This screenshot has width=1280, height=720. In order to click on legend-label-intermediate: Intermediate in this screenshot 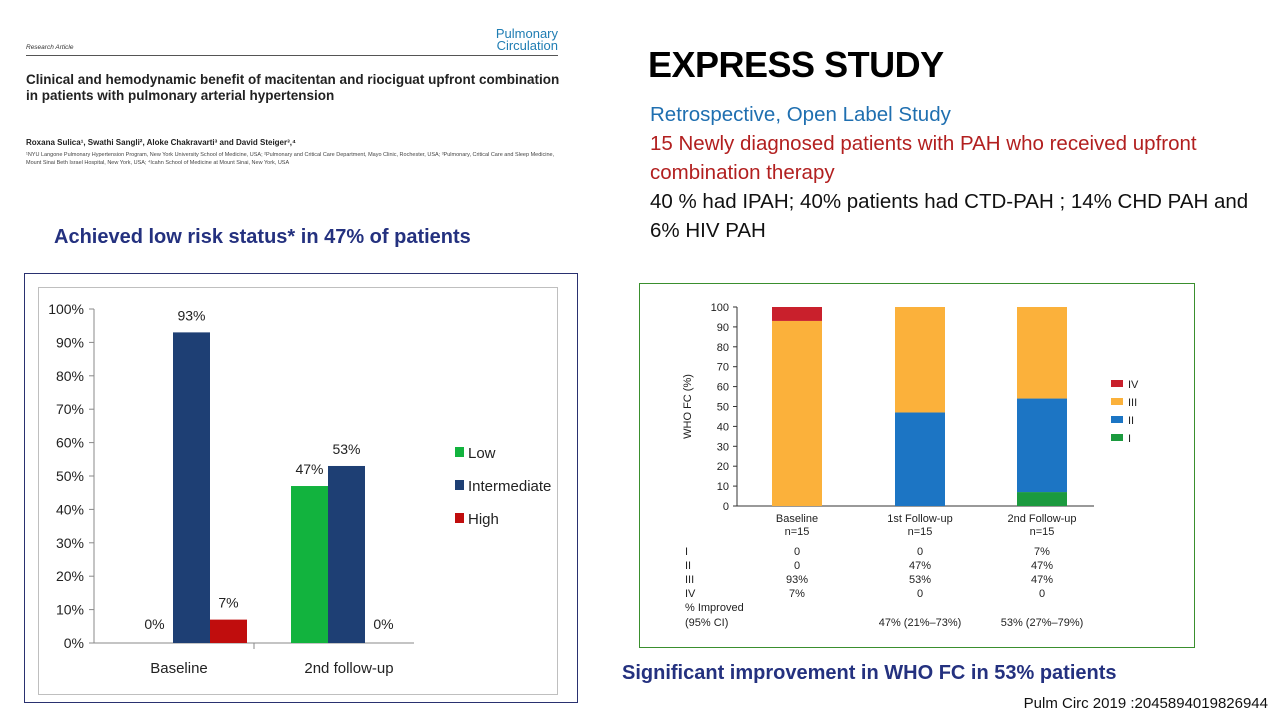, I will do `click(509, 486)`.